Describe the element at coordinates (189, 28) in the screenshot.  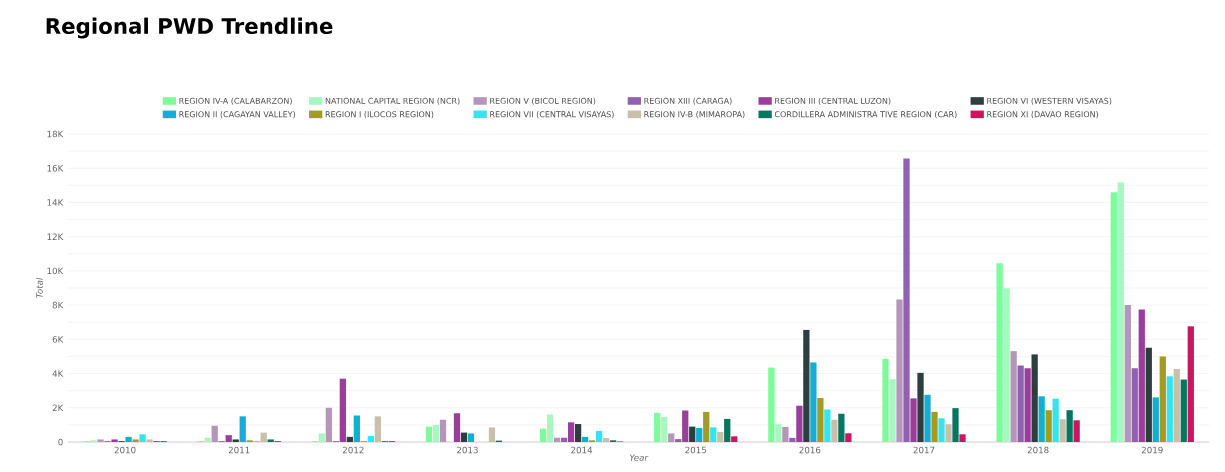
I see `chart-title: Regional PWD Trendline` at that location.